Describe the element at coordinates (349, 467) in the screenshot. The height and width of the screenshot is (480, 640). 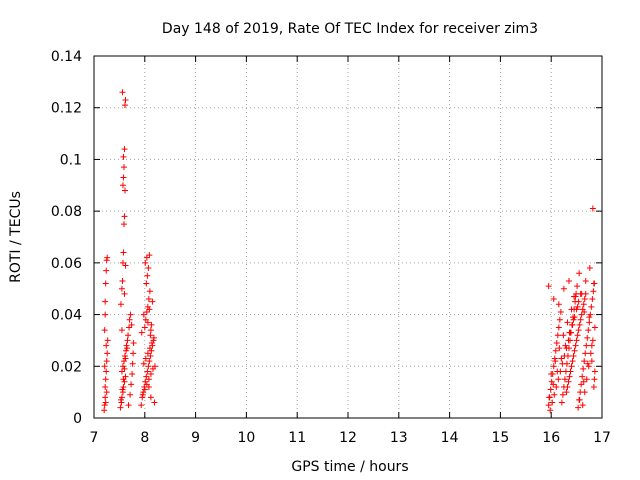
I see `x-axis-label: GPS time / hours` at that location.